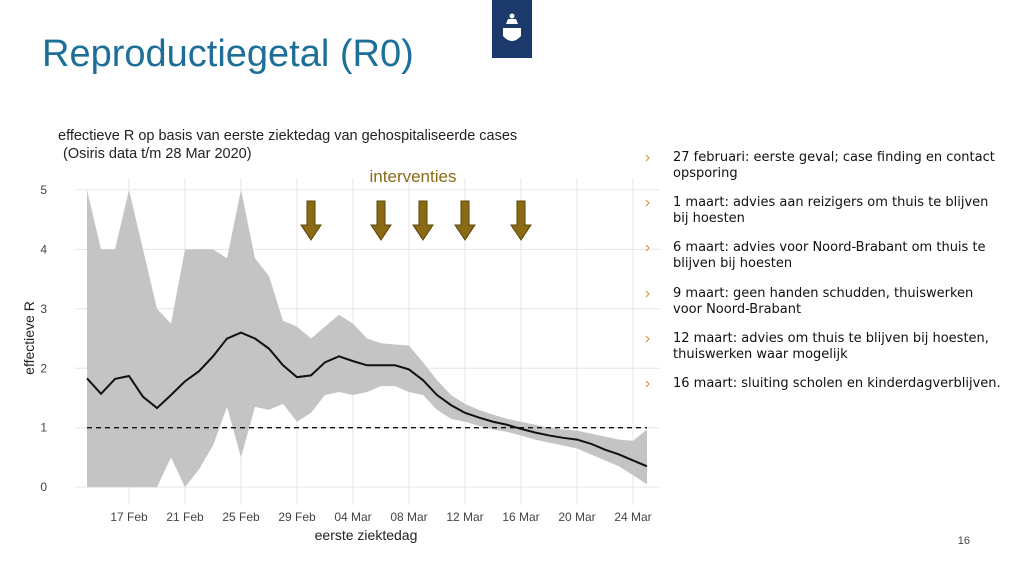  Describe the element at coordinates (520, 517) in the screenshot. I see `x-tick-label: 16 Mar` at that location.